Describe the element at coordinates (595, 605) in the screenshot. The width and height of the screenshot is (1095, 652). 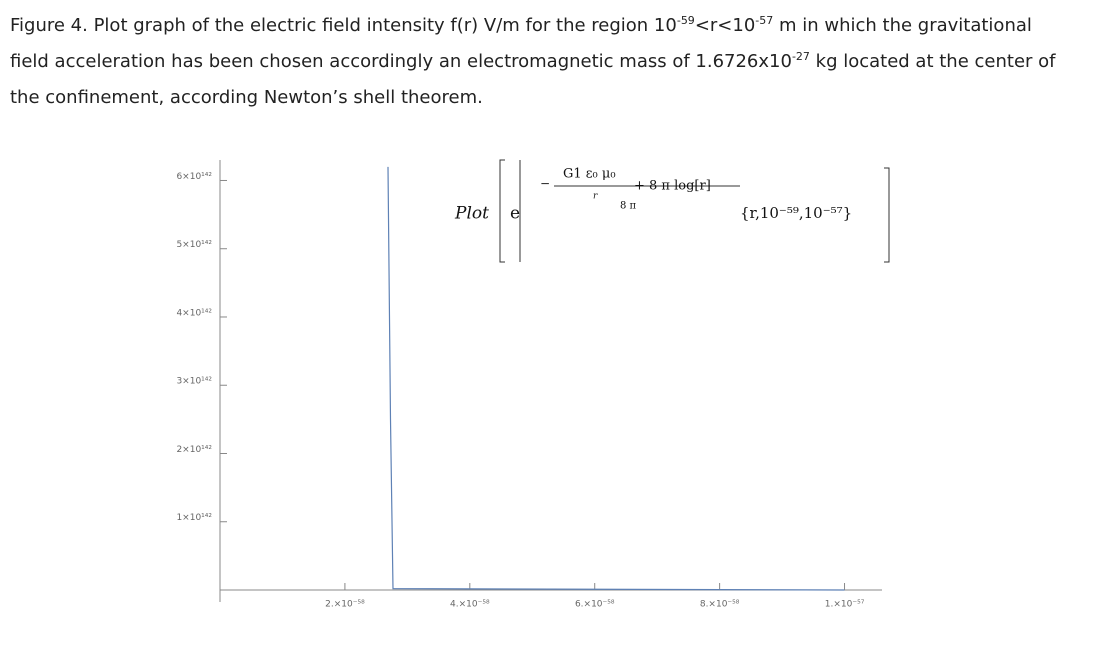
I see `x-tick-label: 6.×10⁻⁵⁸` at that location.